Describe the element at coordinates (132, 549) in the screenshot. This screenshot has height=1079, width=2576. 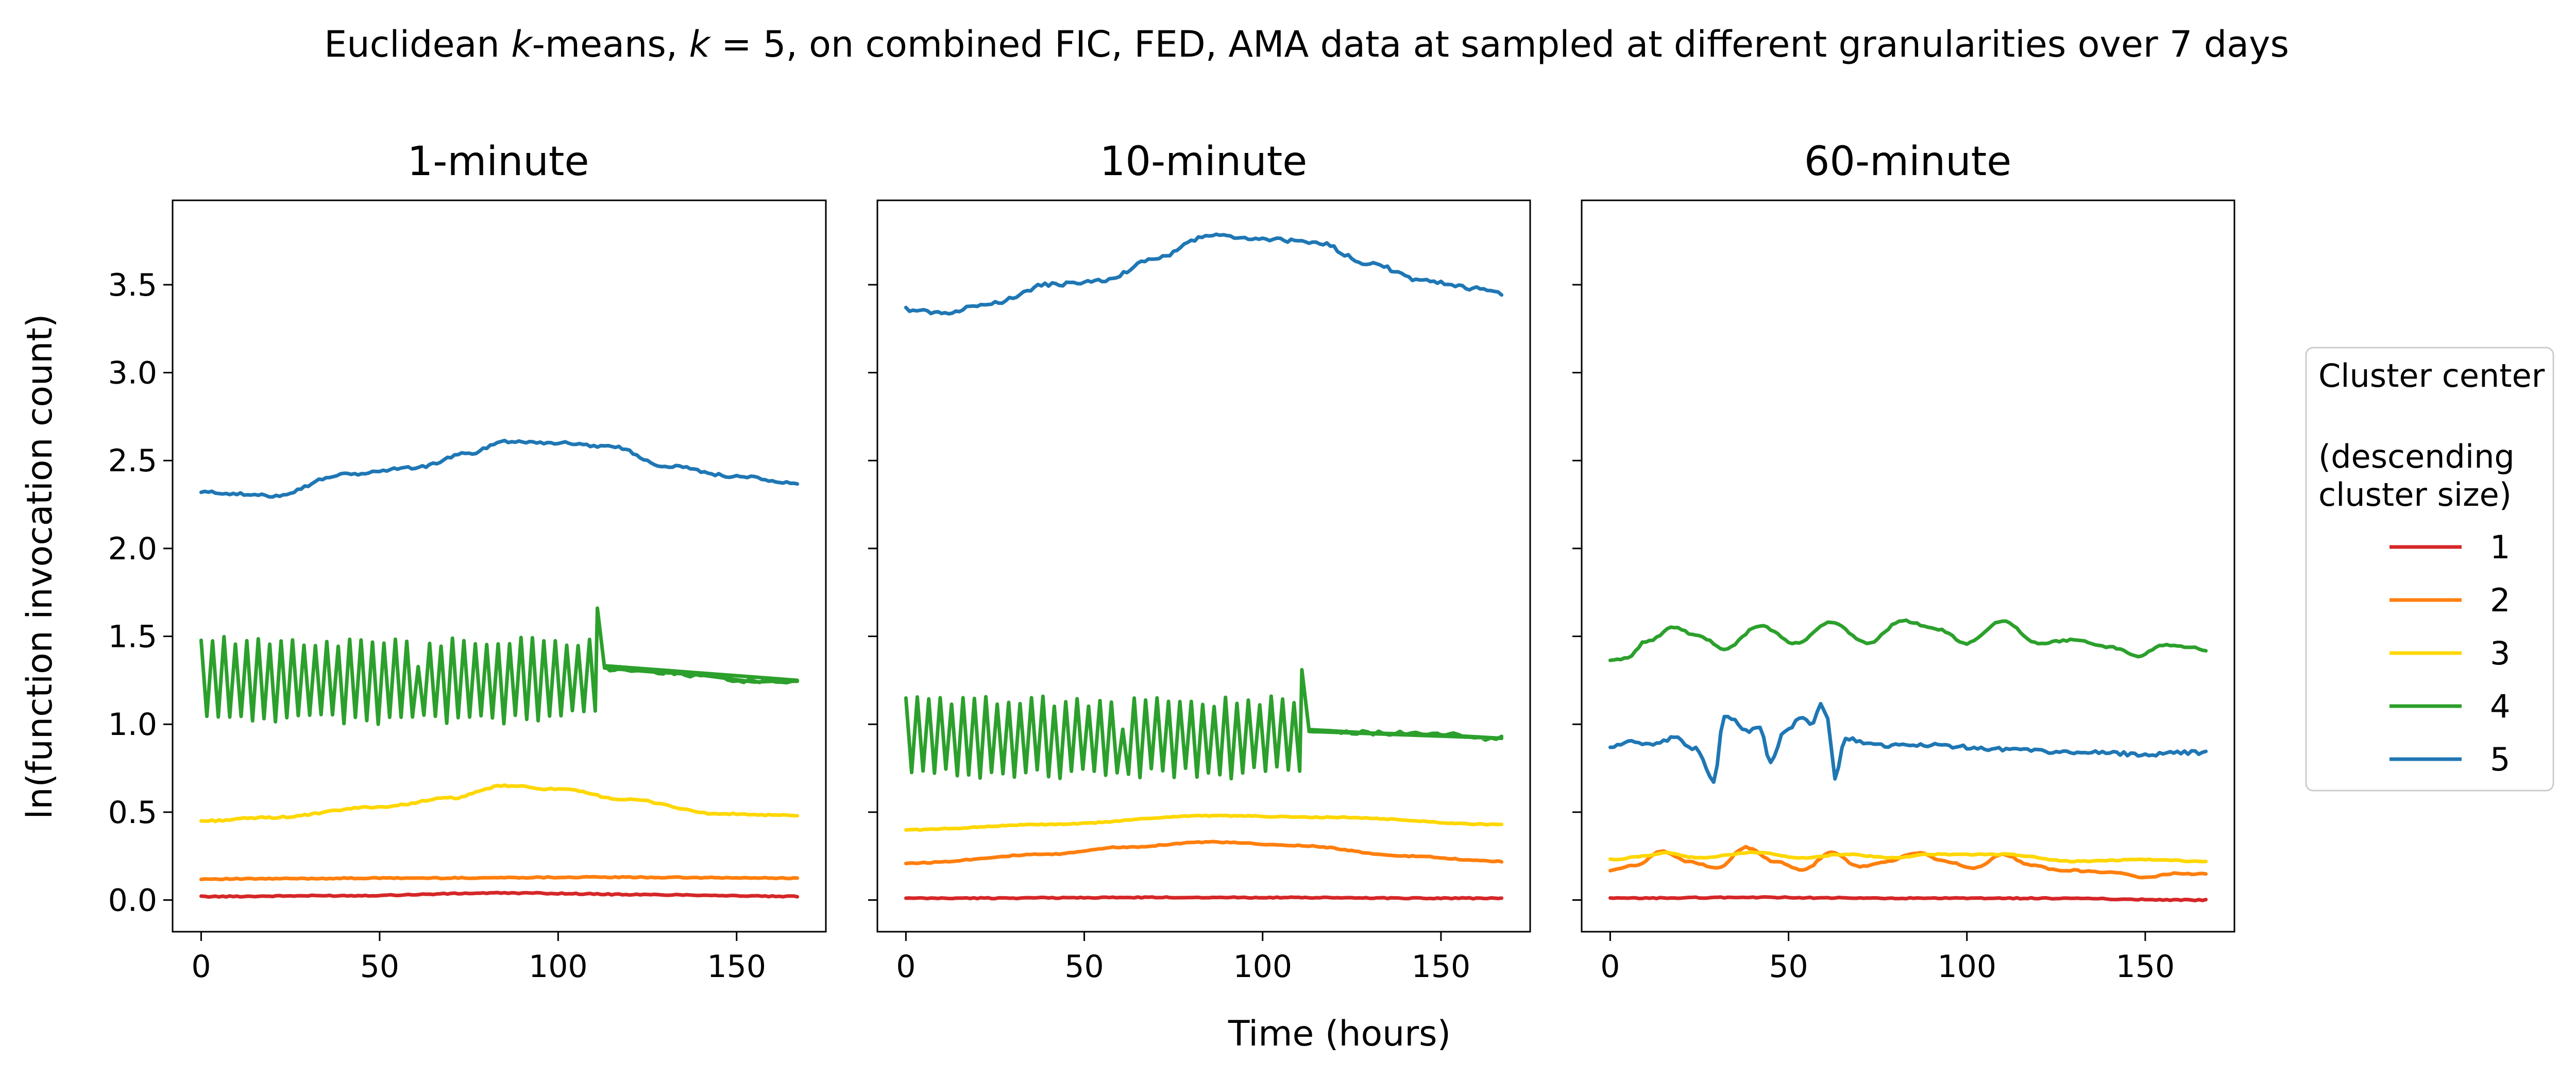
I see `y-tick-label: 2.0` at that location.